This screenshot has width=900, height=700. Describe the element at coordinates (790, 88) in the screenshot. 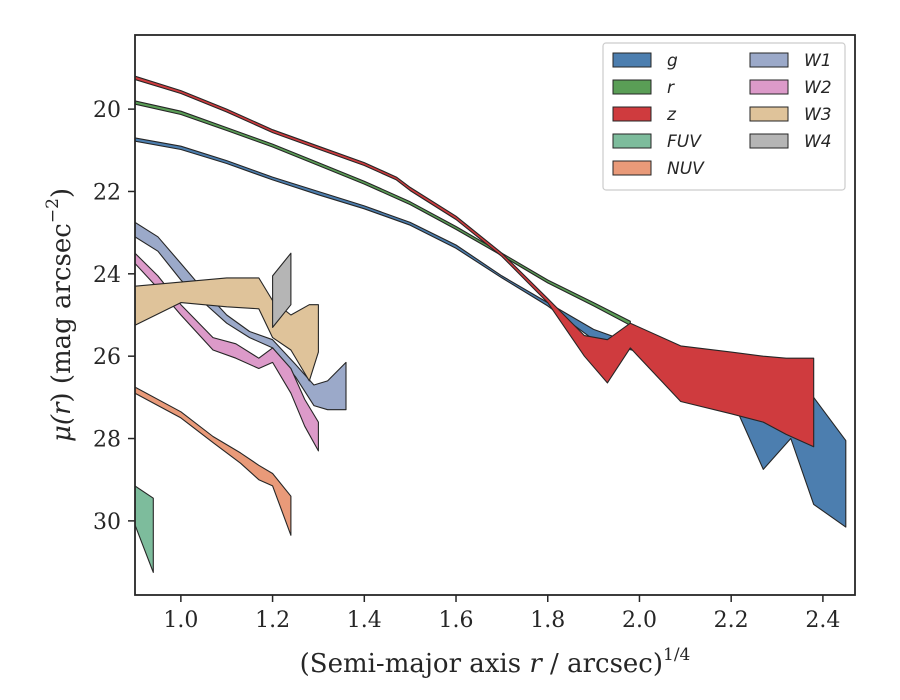

I see `legend-entry-w2: W2` at that location.